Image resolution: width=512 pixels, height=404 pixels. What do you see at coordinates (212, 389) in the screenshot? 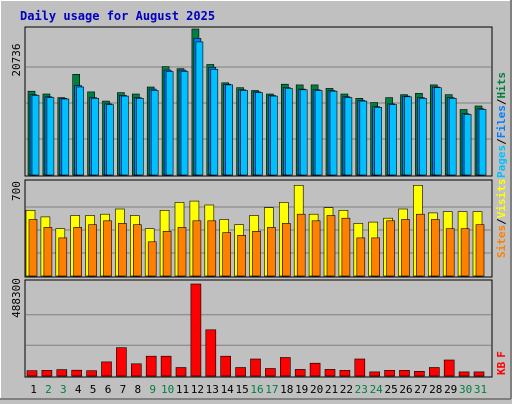
I see `day-label: 13` at bounding box center [212, 389].